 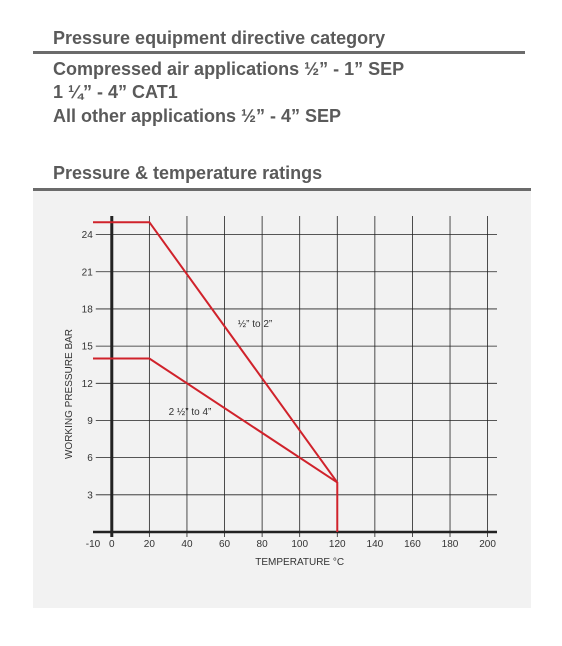 I want to click on x-tick-label: -10, so click(x=93, y=544).